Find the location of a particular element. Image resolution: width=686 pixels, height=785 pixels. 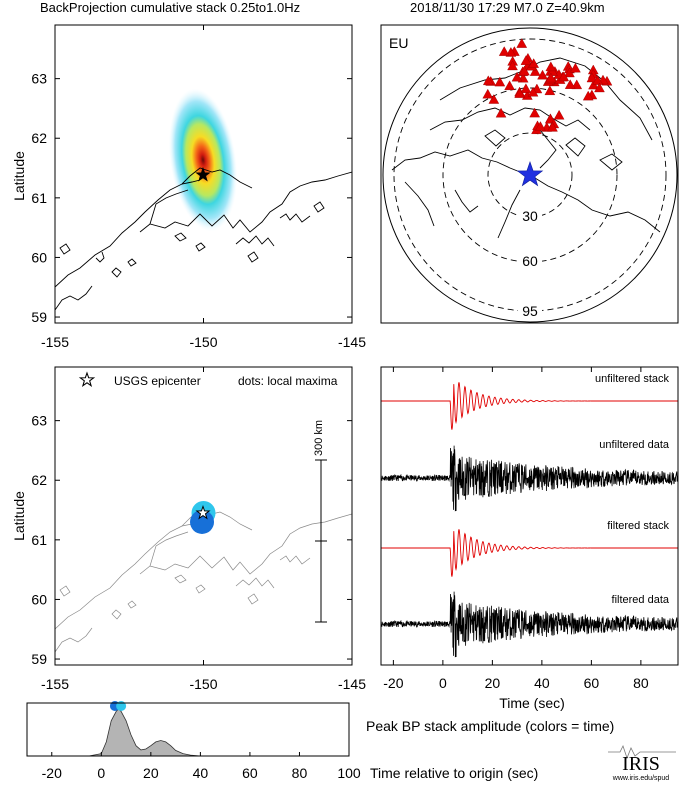

x-tick-label: 100 is located at coordinates (349, 773).